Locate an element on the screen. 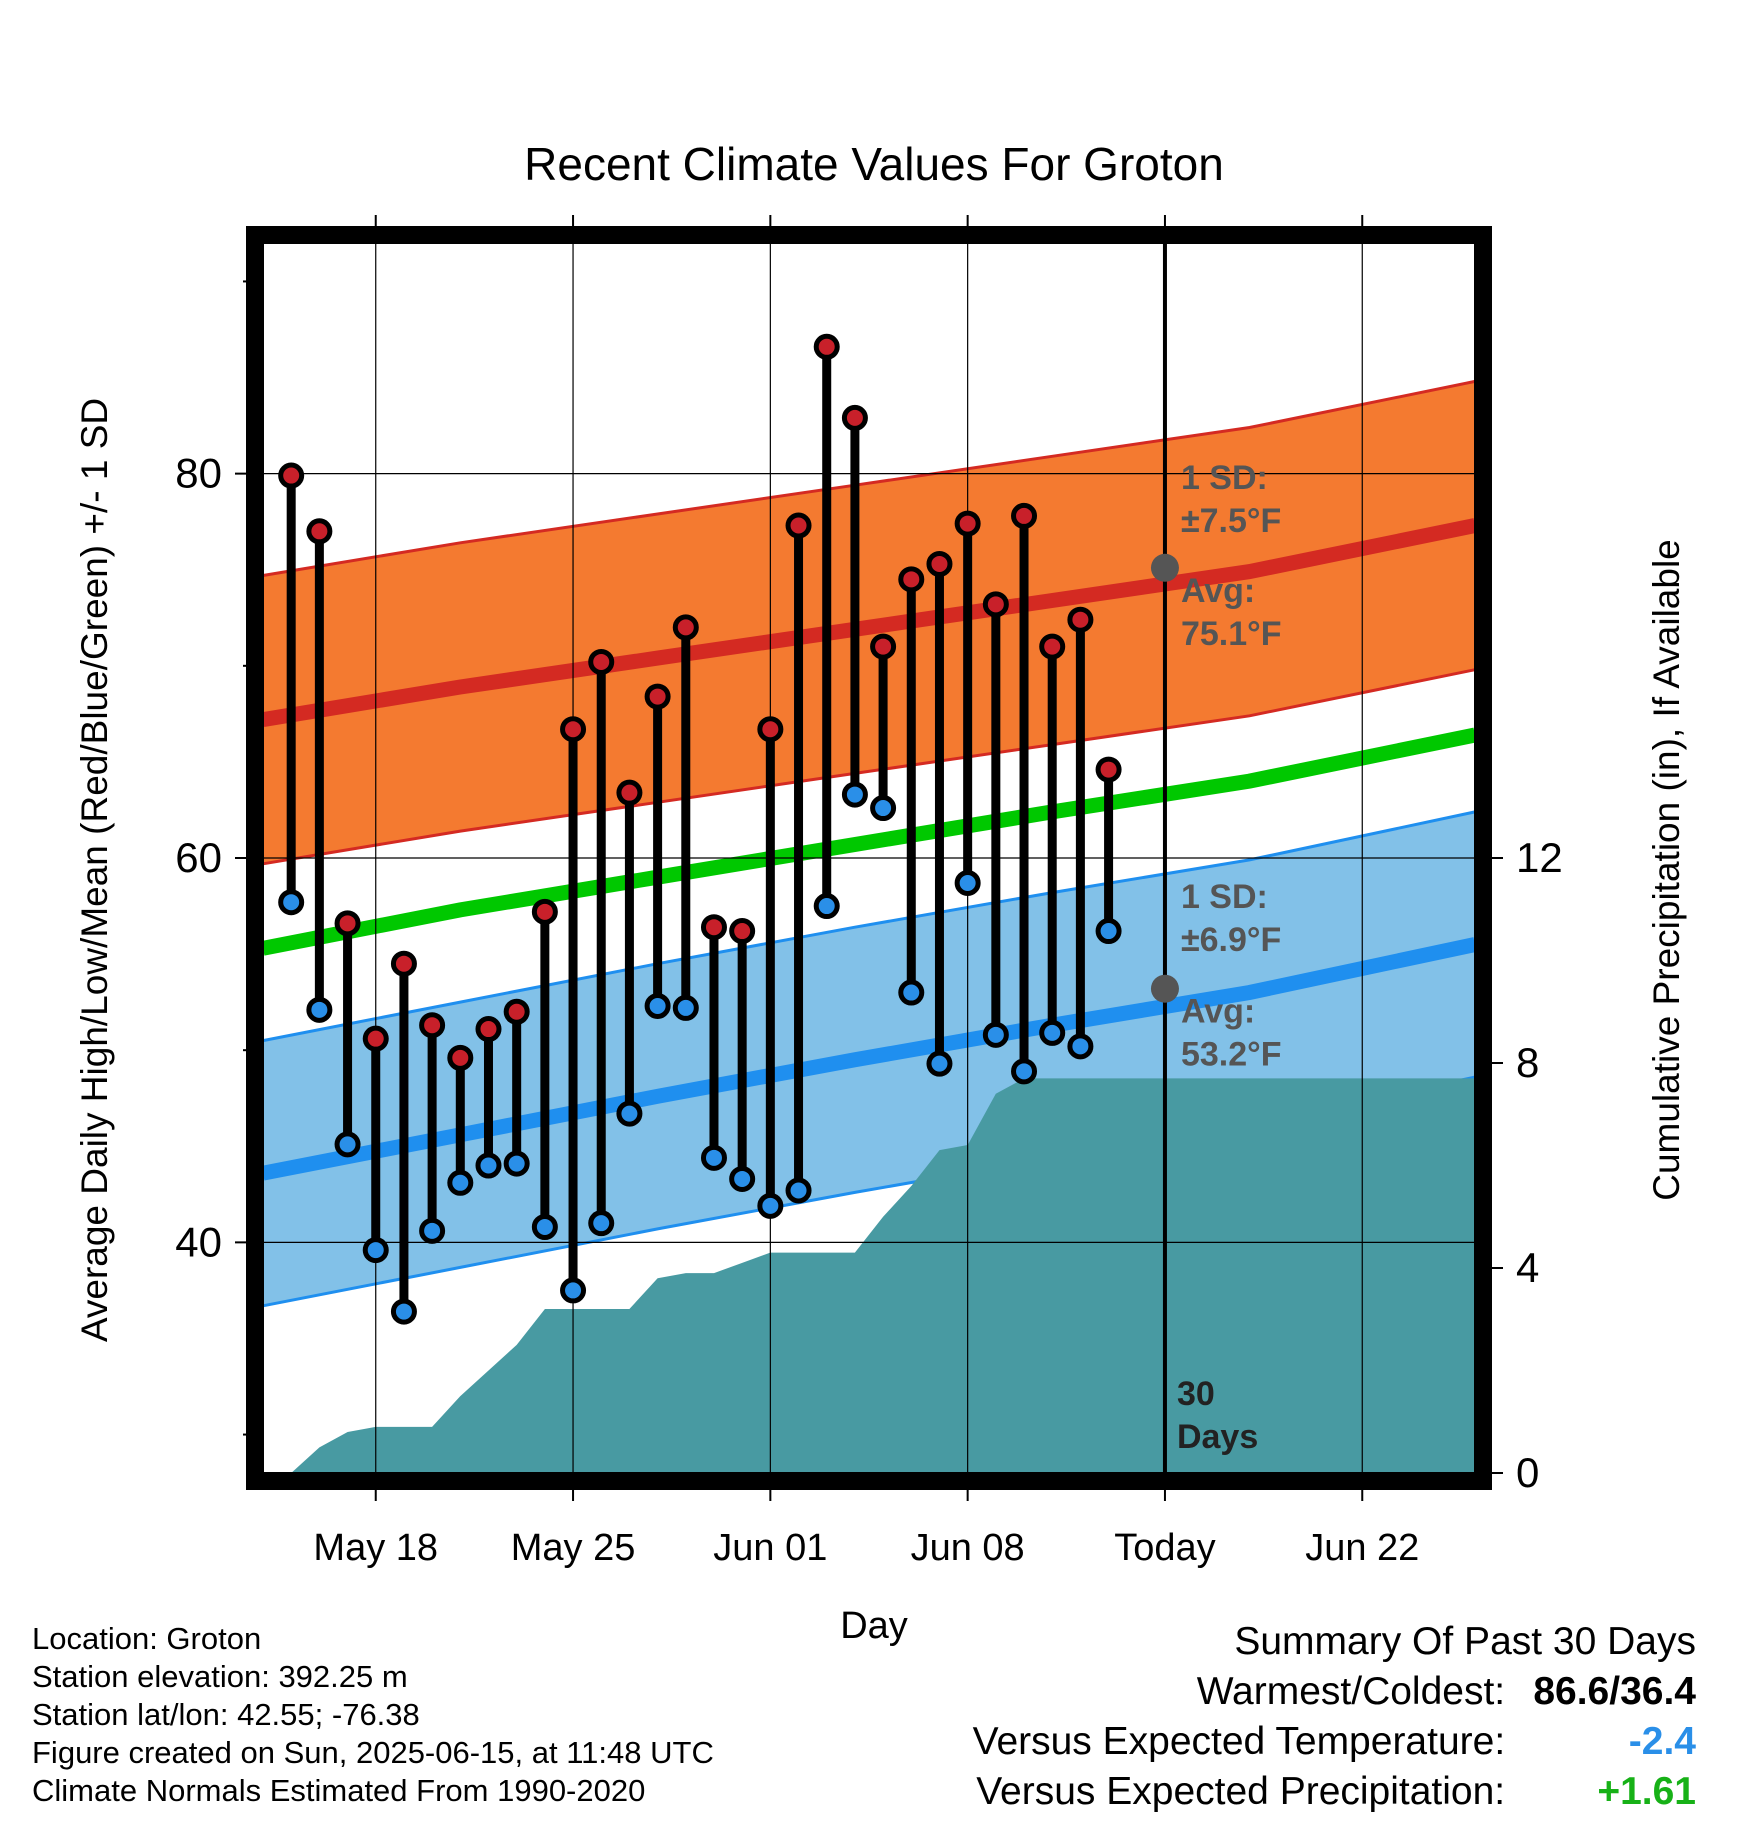 The height and width of the screenshot is (1828, 1748). y-tick-label: 40 is located at coordinates (198, 1241).